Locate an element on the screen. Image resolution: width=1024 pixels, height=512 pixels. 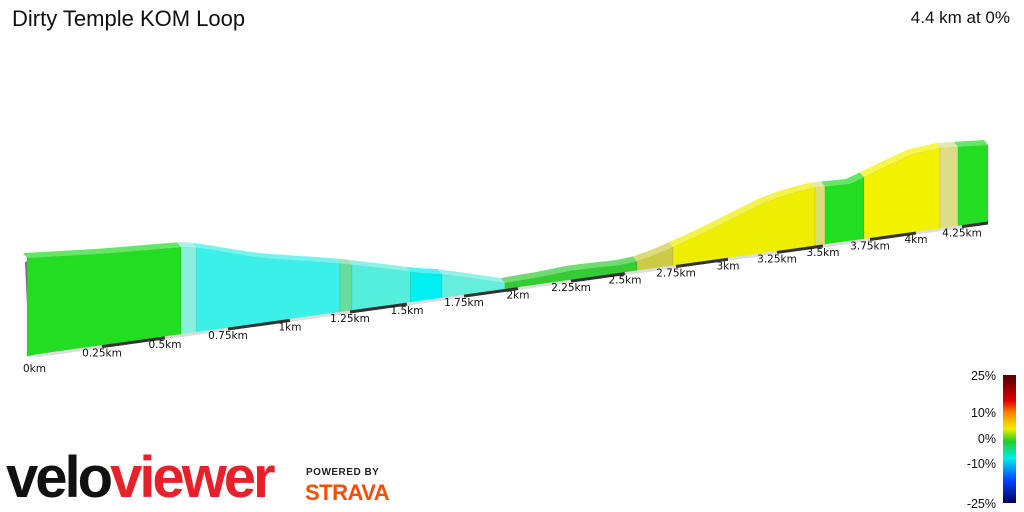
x-tick-label: 0.75km is located at coordinates (228, 336).